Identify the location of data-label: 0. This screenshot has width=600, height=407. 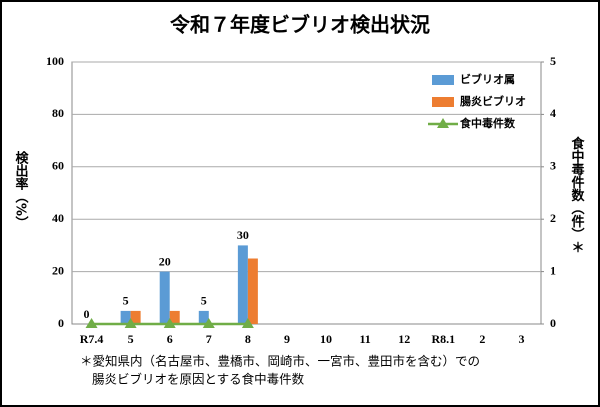
(87, 314).